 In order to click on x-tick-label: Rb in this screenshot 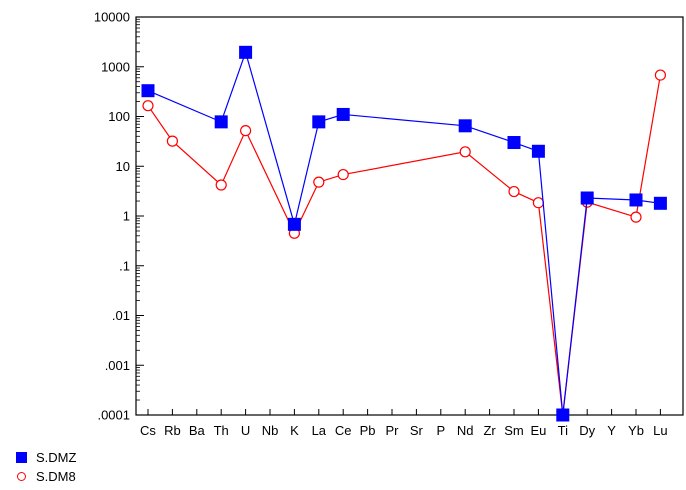, I will do `click(172, 430)`.